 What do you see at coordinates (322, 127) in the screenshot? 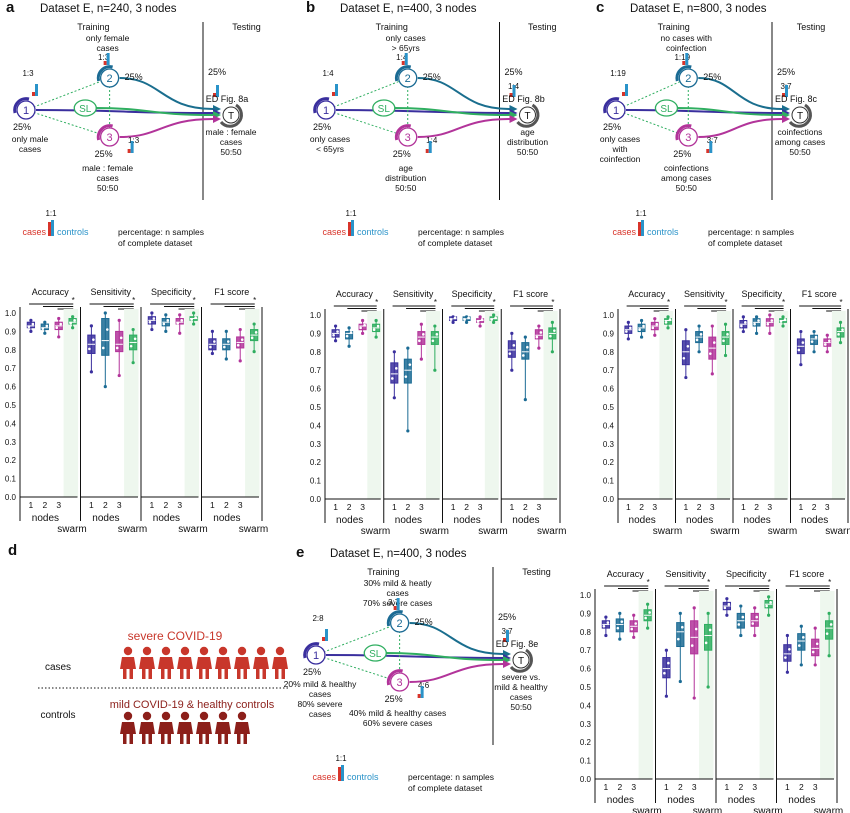
I see `node1-pct: 25%` at bounding box center [322, 127].